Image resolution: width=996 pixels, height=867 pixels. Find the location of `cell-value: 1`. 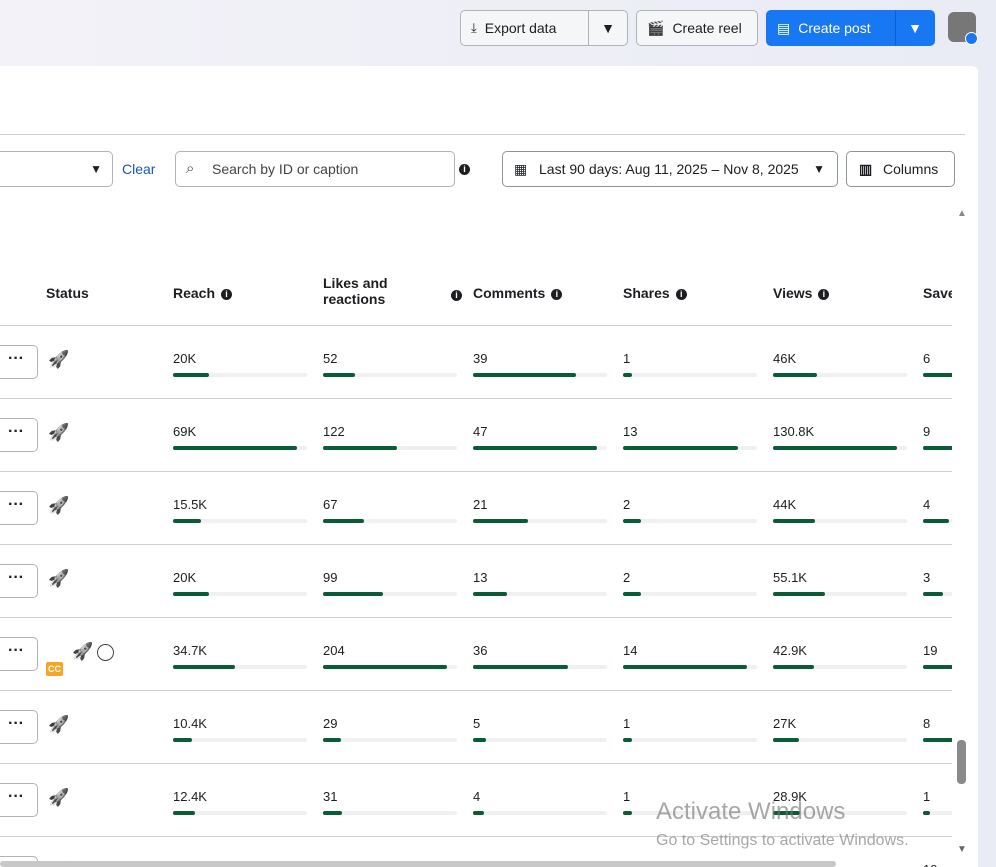

cell-value: 1 is located at coordinates (627, 796).